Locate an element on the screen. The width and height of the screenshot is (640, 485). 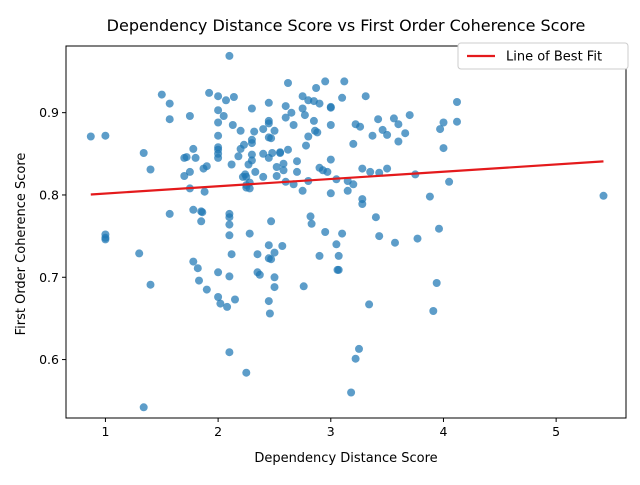
y-axis-label: First Order Coherence Score is located at coordinates (21, 244).